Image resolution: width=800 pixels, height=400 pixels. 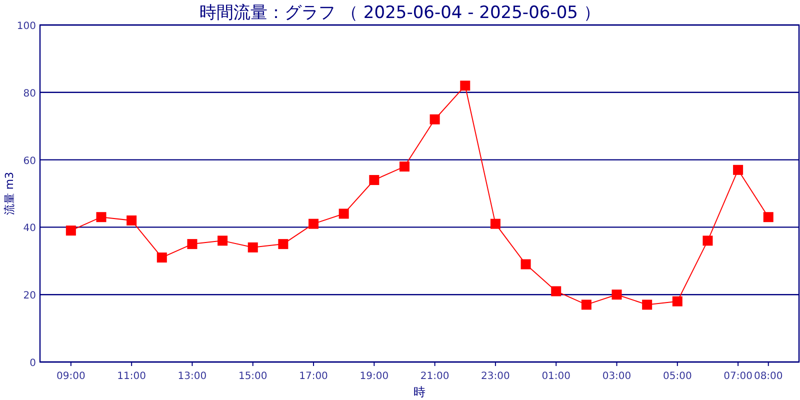 I want to click on y-tick-label: 80, so click(x=29, y=94).